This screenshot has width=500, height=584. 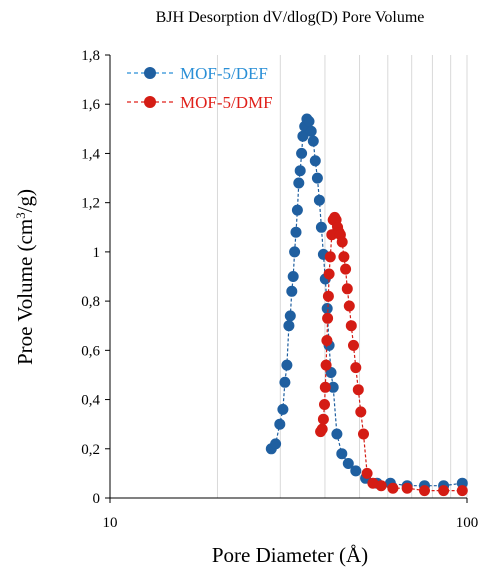 I want to click on legend-marker-dmf, so click(x=150, y=102).